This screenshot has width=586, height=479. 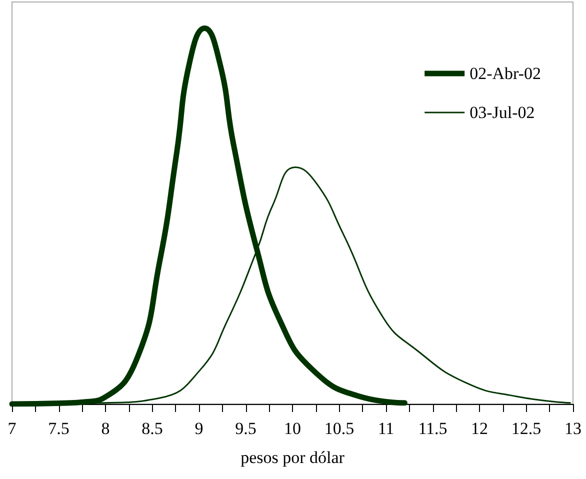 I want to click on x-tick-label: 8.5, so click(x=152, y=428).